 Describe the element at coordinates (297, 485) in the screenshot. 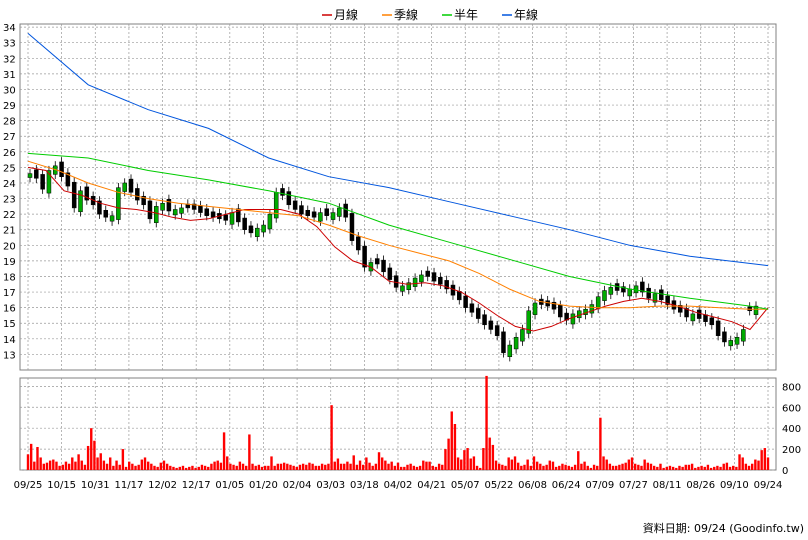

I see `date-tick-label: 02/04` at that location.